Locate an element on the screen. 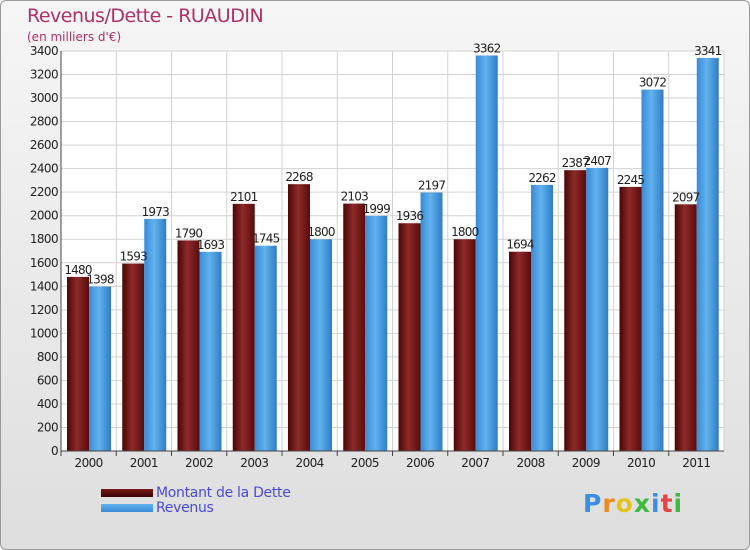 The height and width of the screenshot is (550, 750). legend-label-revenus: Revenus is located at coordinates (185, 508).